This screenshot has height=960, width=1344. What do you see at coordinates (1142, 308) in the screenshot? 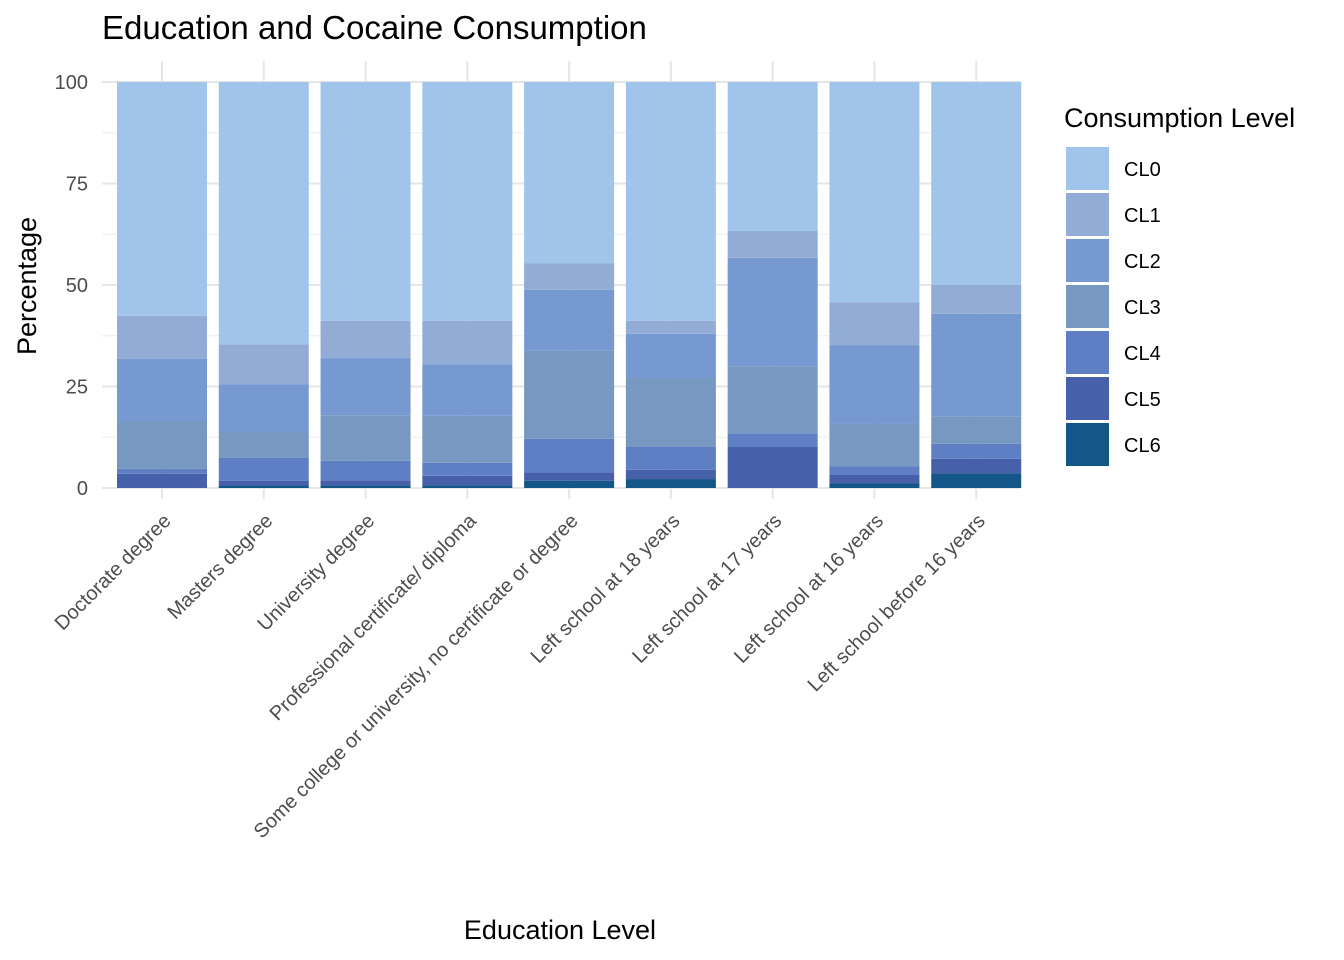
I see `legend-label-cl3: CL3` at bounding box center [1142, 308].